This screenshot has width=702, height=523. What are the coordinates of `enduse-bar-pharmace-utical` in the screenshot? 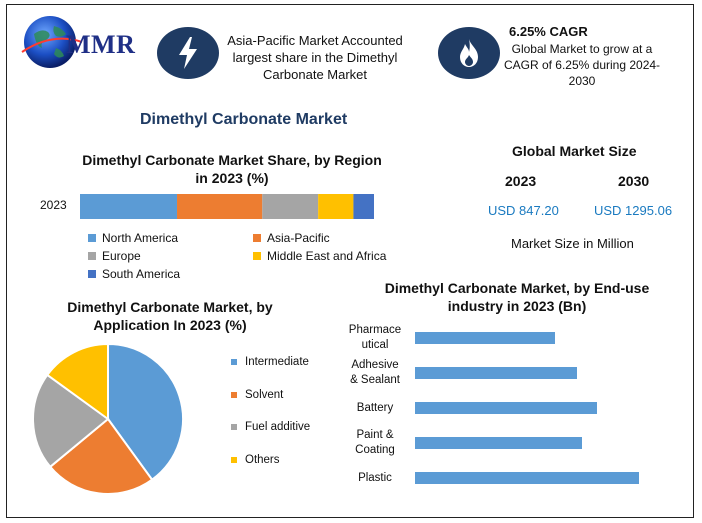 It's located at (485, 338).